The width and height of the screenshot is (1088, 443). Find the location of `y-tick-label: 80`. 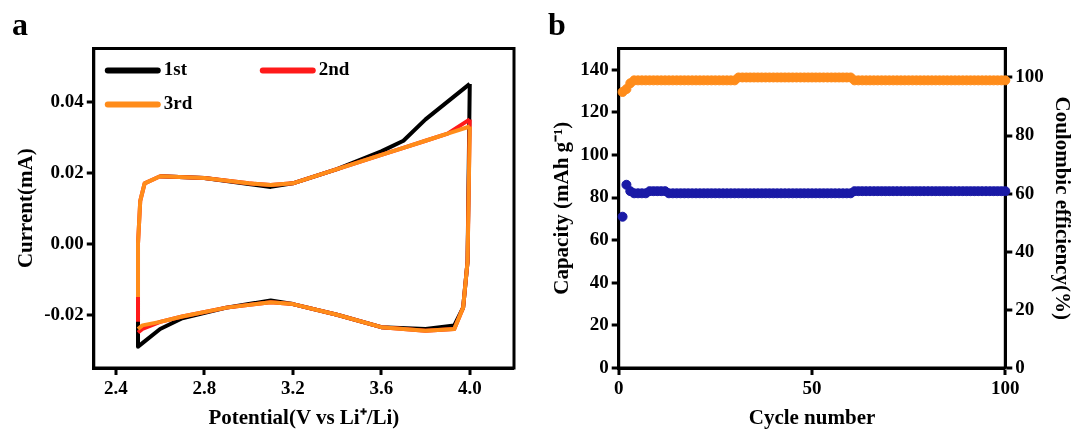

y-tick-label: 80 is located at coordinates (599, 196).